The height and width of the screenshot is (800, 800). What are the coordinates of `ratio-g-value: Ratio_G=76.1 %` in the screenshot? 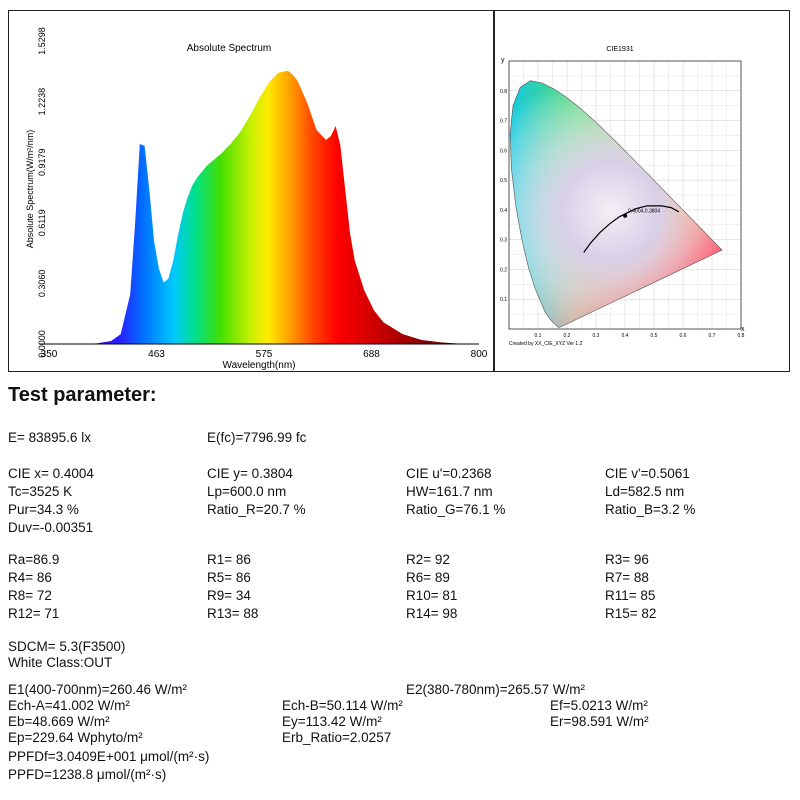 It's located at (456, 509).